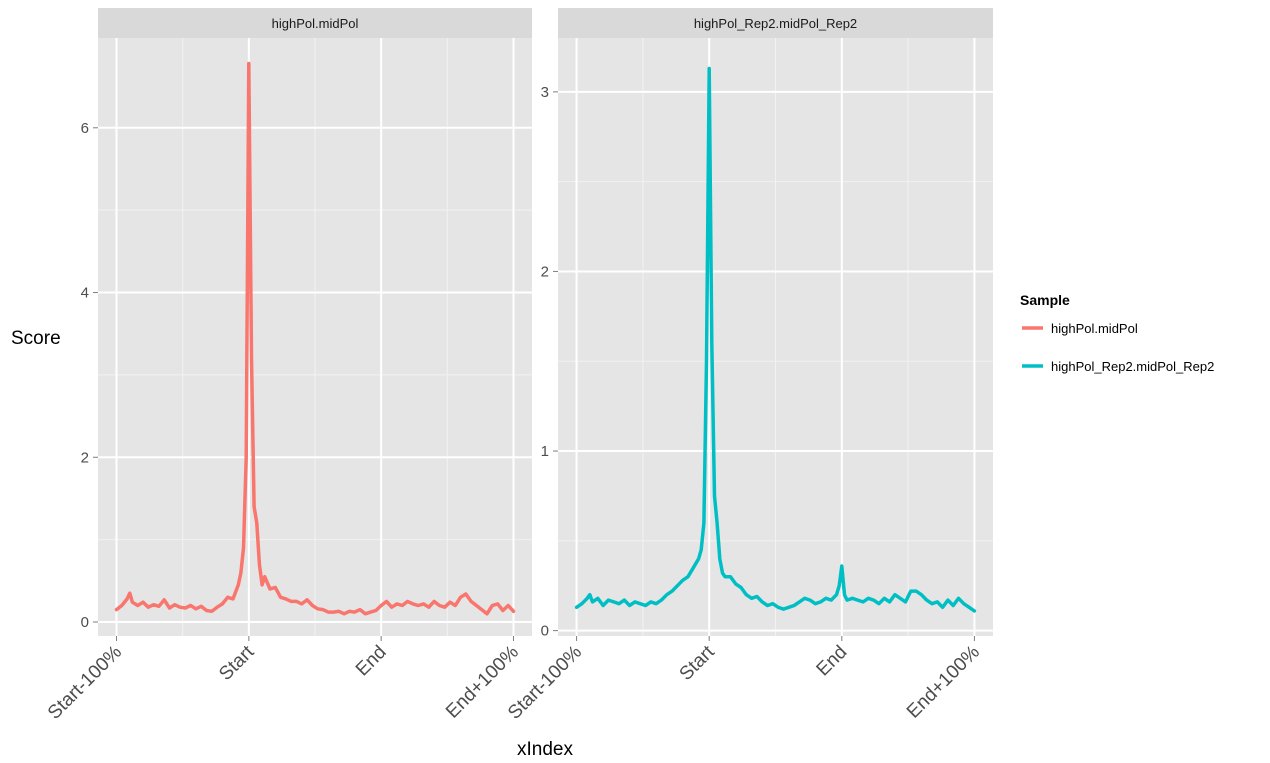 This screenshot has width=1270, height=763. I want to click on legend-label: highPol_Rep2.midPol_Rep2, so click(1132, 366).